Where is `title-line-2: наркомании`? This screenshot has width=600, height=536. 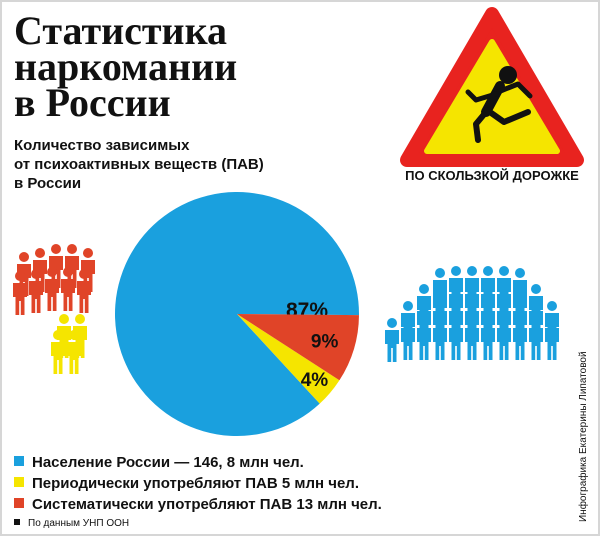 title-line-2: наркомании is located at coordinates (125, 66).